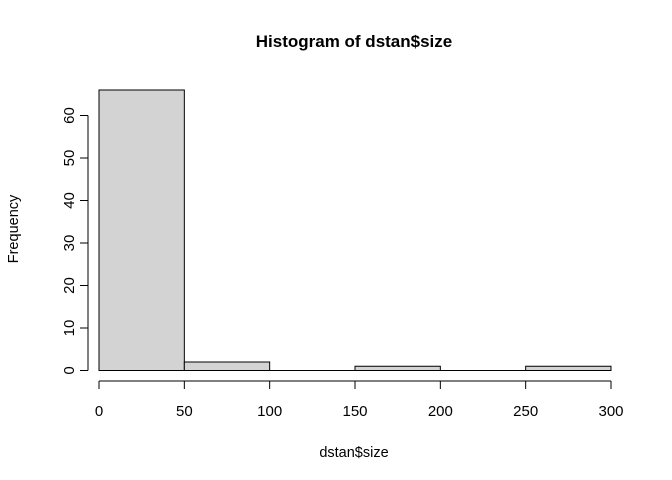  What do you see at coordinates (610, 411) in the screenshot?
I see `x-tick-label-6: 300` at bounding box center [610, 411].